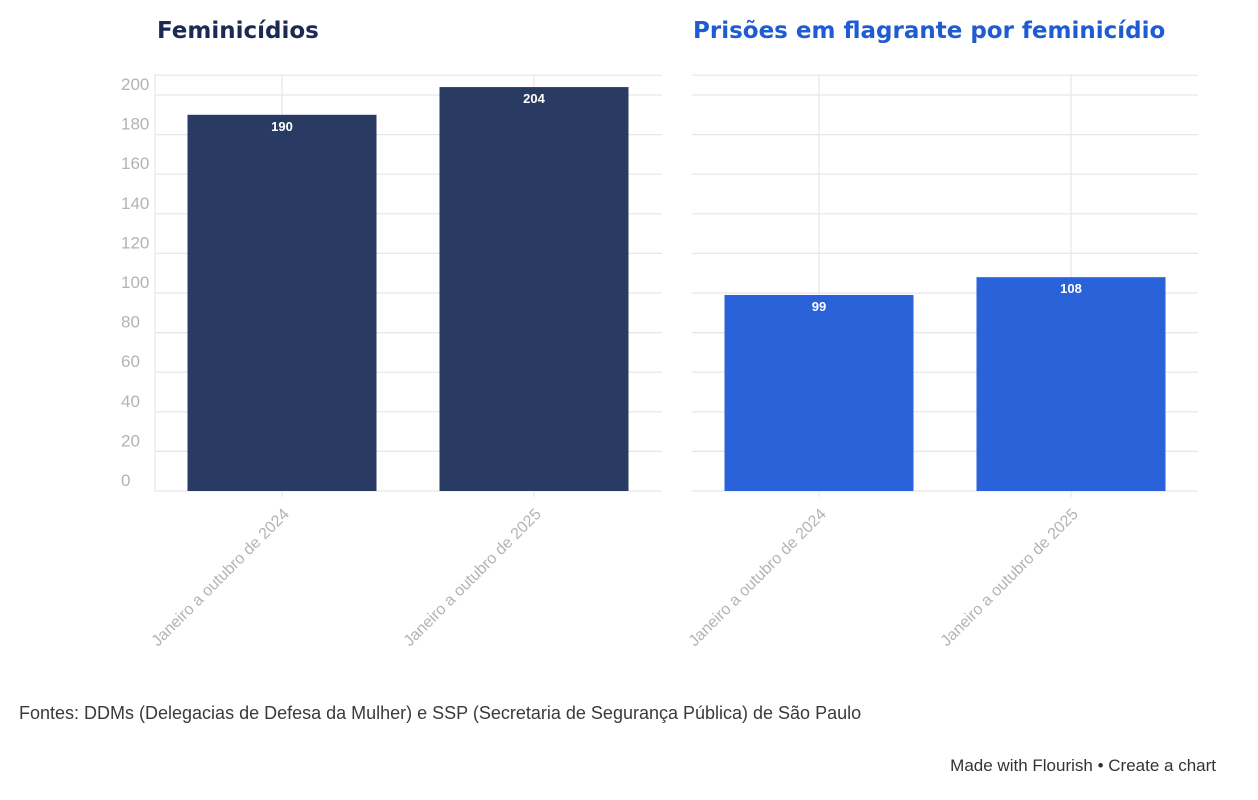 Image resolution: width=1258 pixels, height=800 pixels. What do you see at coordinates (1162, 765) in the screenshot?
I see `create-chart-link: Create a chart` at bounding box center [1162, 765].